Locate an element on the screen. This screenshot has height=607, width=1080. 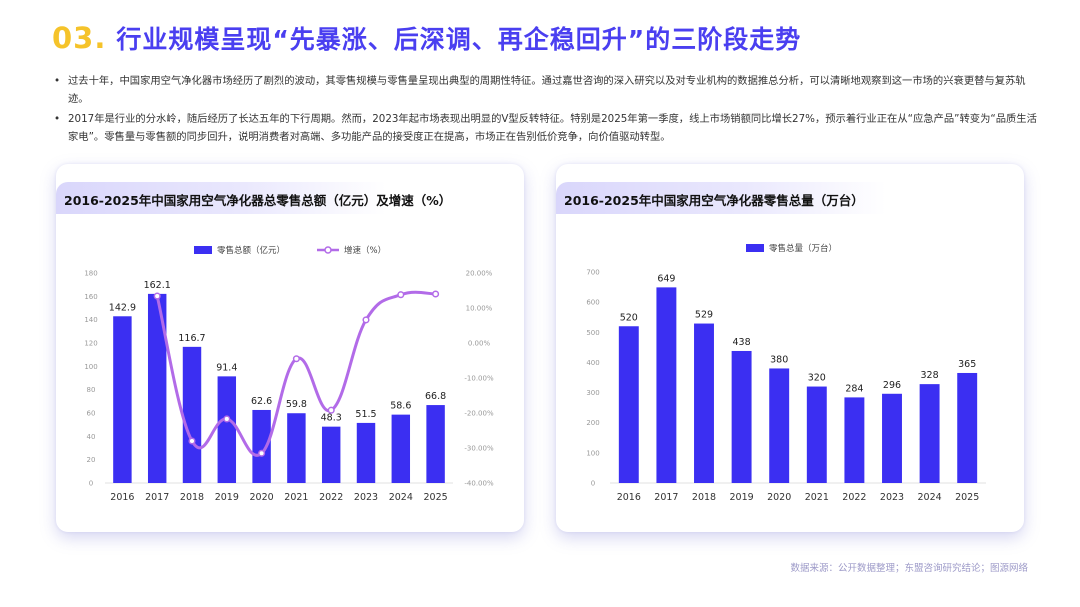
bar-value-label: 116.7 is located at coordinates (191, 338).